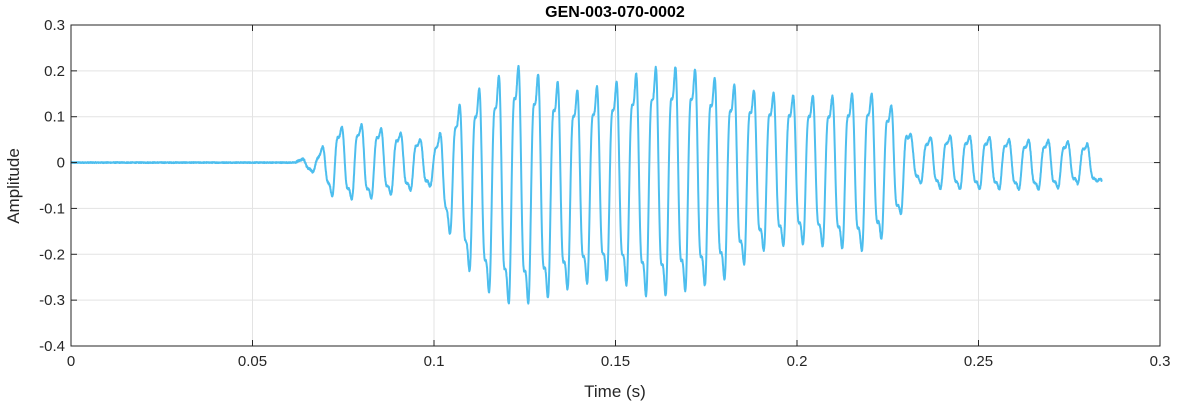  I want to click on x-tick-label: 0.2, so click(797, 361).